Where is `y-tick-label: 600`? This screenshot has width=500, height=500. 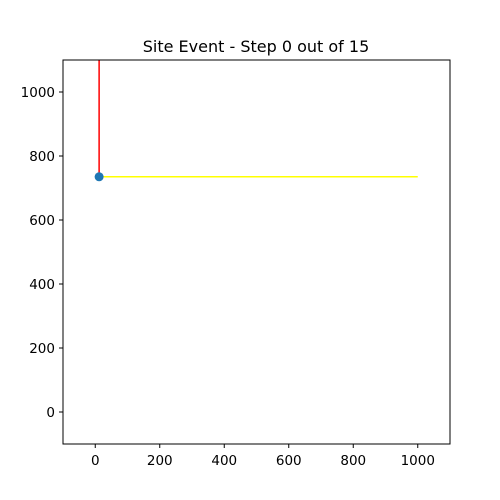
y-tick-label: 600 is located at coordinates (42, 221).